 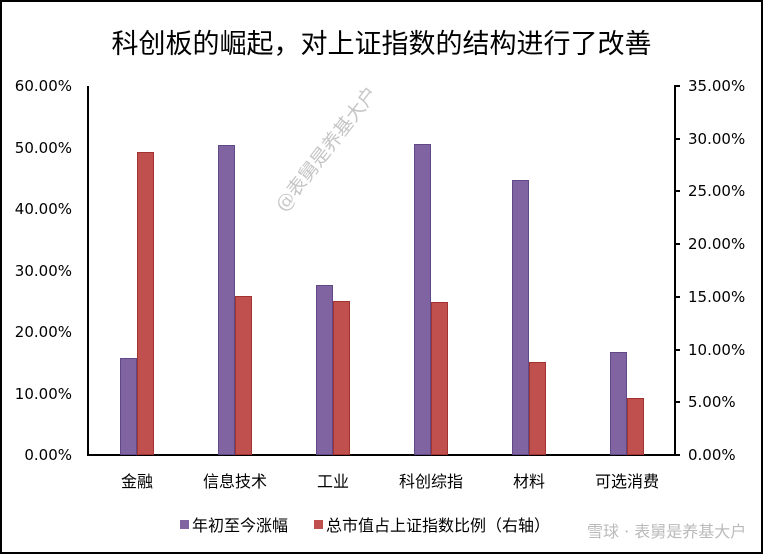 What do you see at coordinates (717, 191) in the screenshot?
I see `y-tick-right: 25.00%` at bounding box center [717, 191].